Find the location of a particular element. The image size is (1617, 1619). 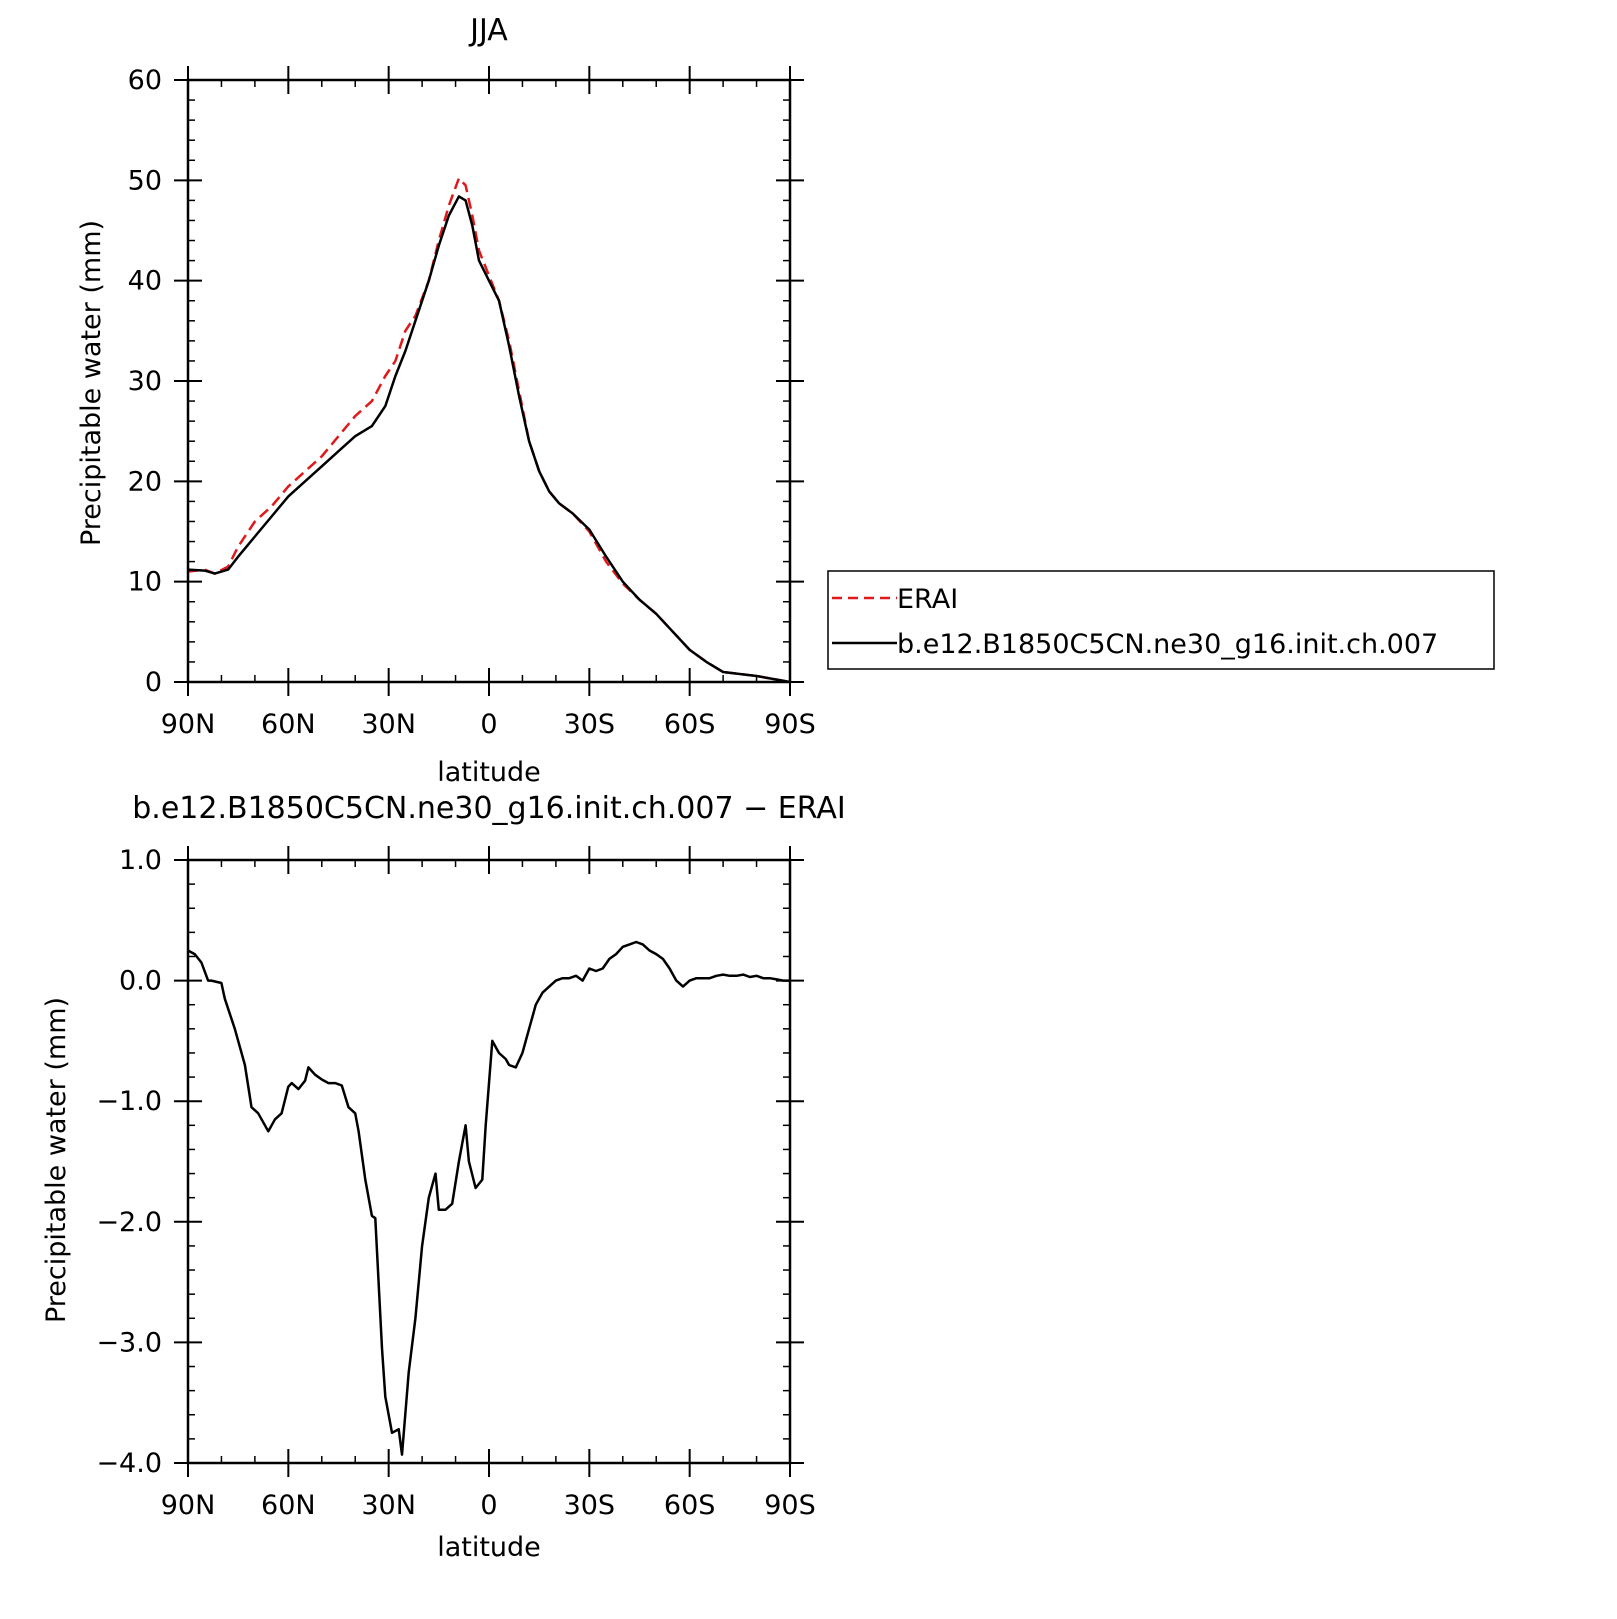

bottom-difference-line is located at coordinates (488, 1198).